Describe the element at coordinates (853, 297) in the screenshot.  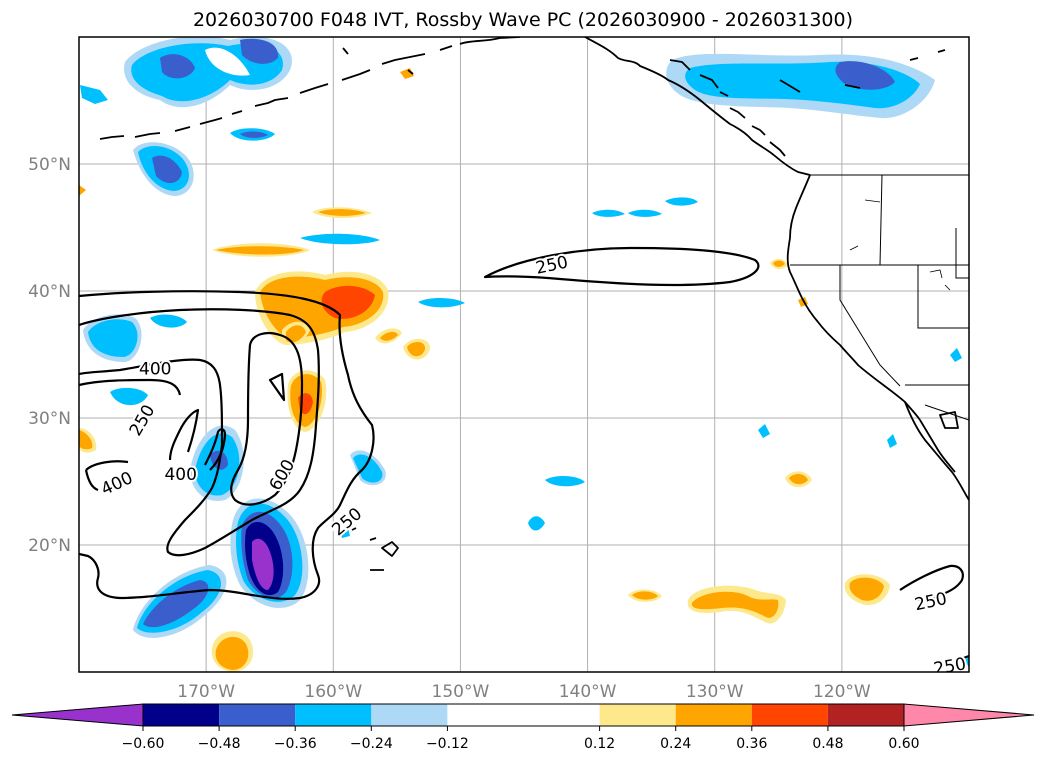
I see `west-coast-us` at that location.